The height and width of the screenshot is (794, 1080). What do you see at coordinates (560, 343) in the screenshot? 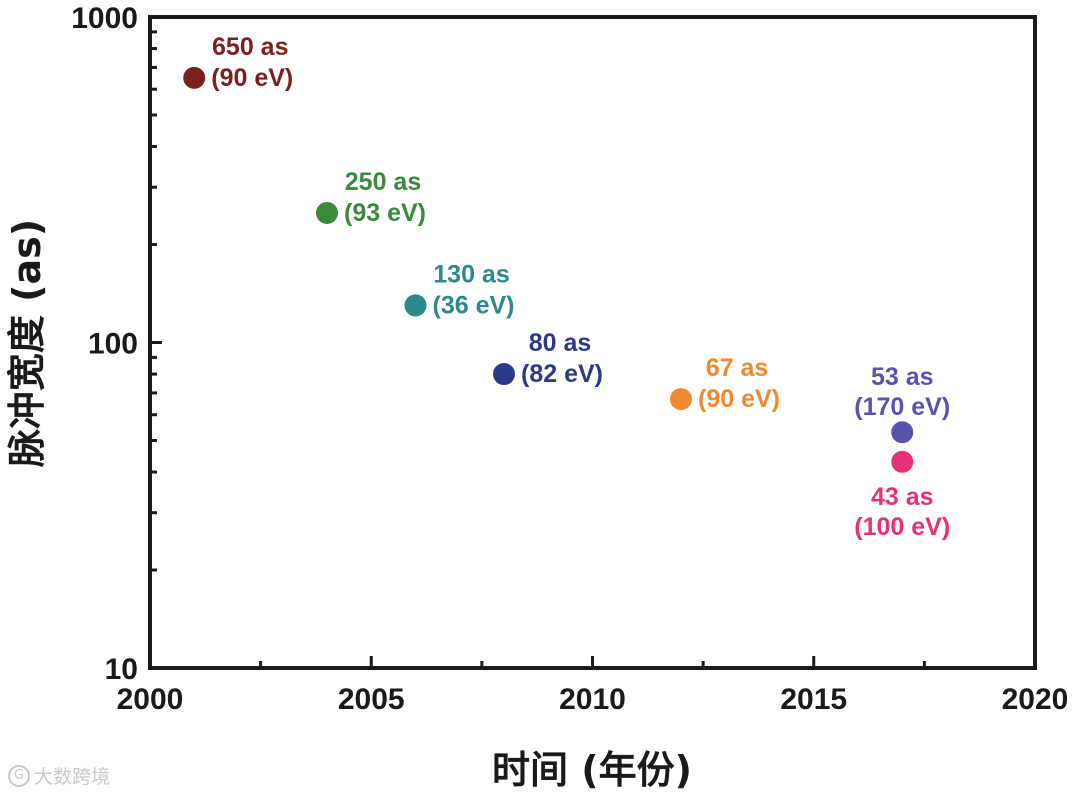
I see `data-label-width: 80 as` at bounding box center [560, 343].